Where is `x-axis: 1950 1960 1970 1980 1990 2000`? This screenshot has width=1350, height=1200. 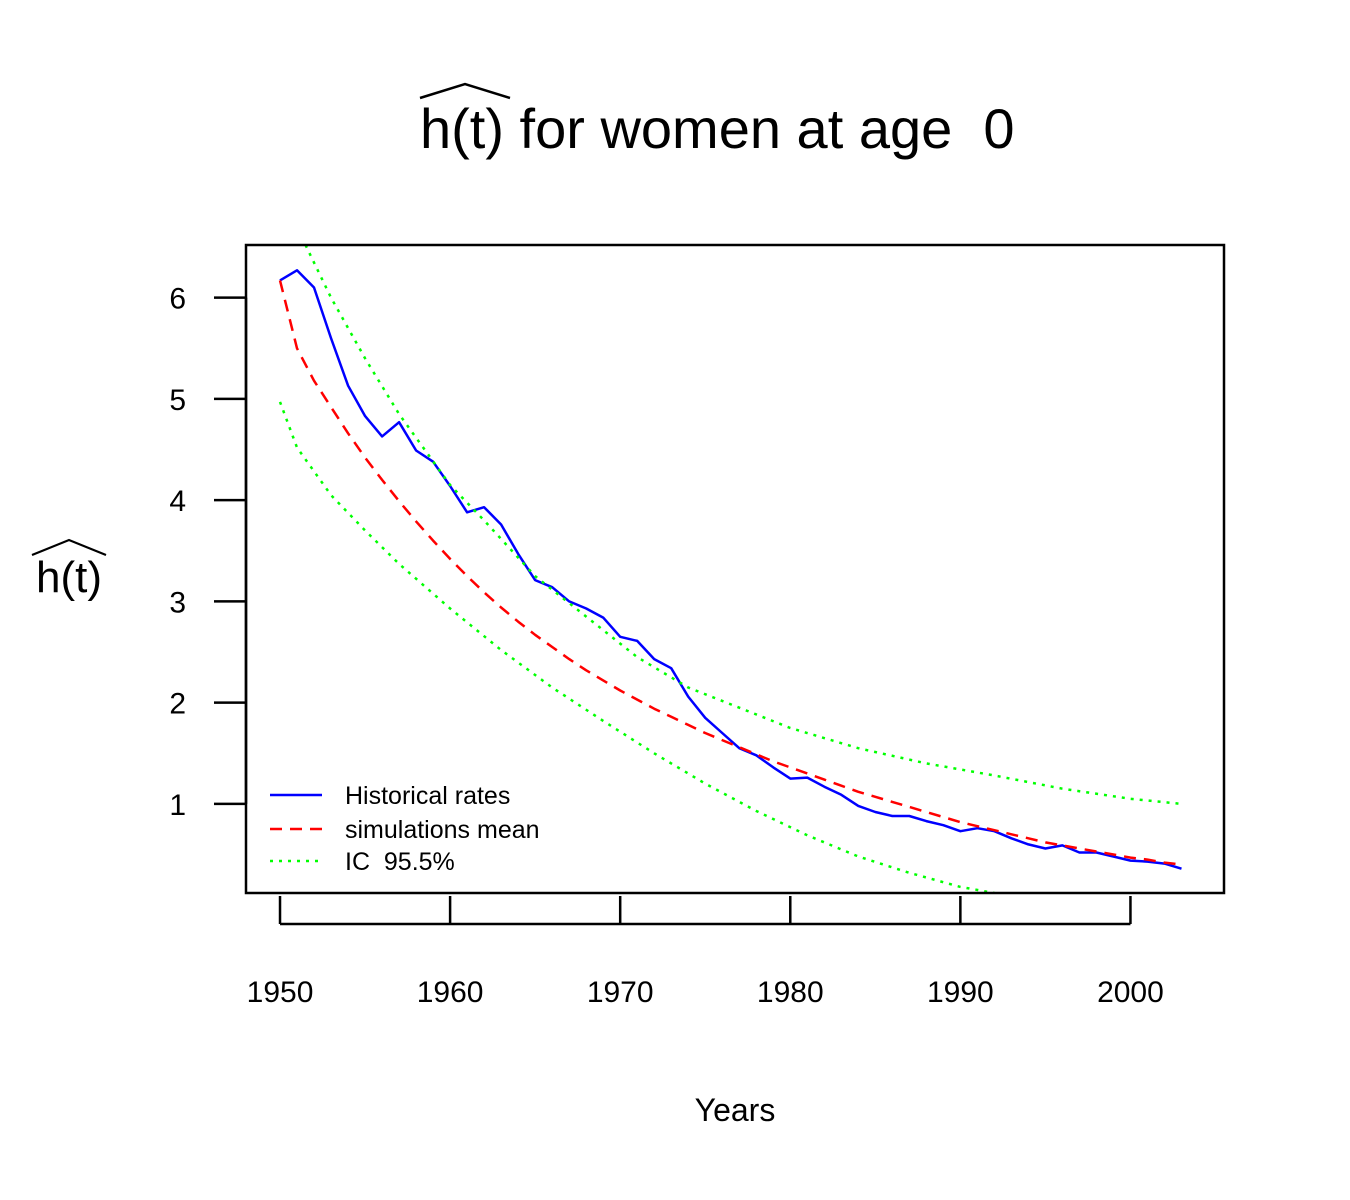
x-axis: 1950 1960 1970 1980 1990 2000 is located at coordinates (705, 952).